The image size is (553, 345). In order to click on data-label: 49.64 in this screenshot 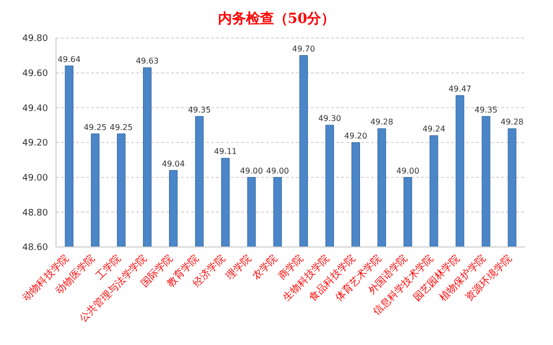, I will do `click(69, 59)`.